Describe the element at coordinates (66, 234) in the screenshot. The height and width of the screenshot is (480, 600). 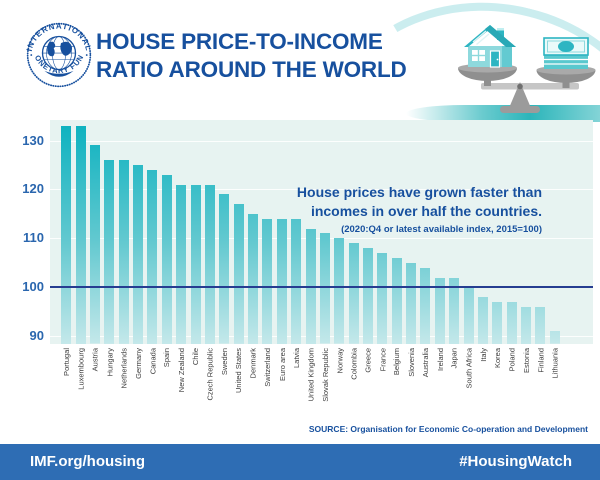
I see `bar-portugal` at that location.